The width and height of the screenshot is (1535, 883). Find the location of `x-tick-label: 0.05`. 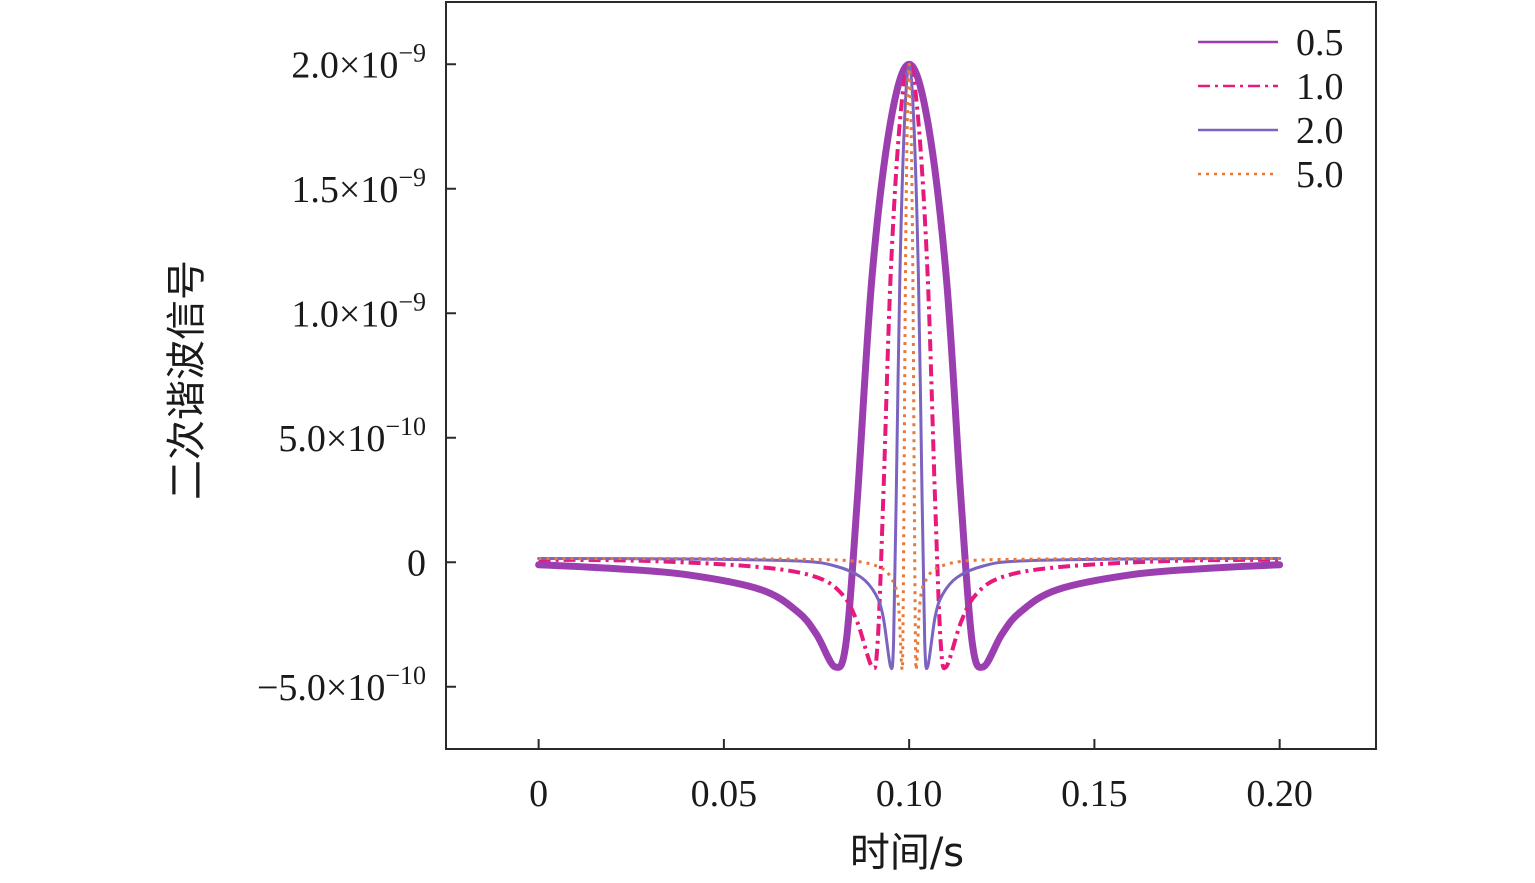

x-tick-label: 0.05 is located at coordinates (724, 794).